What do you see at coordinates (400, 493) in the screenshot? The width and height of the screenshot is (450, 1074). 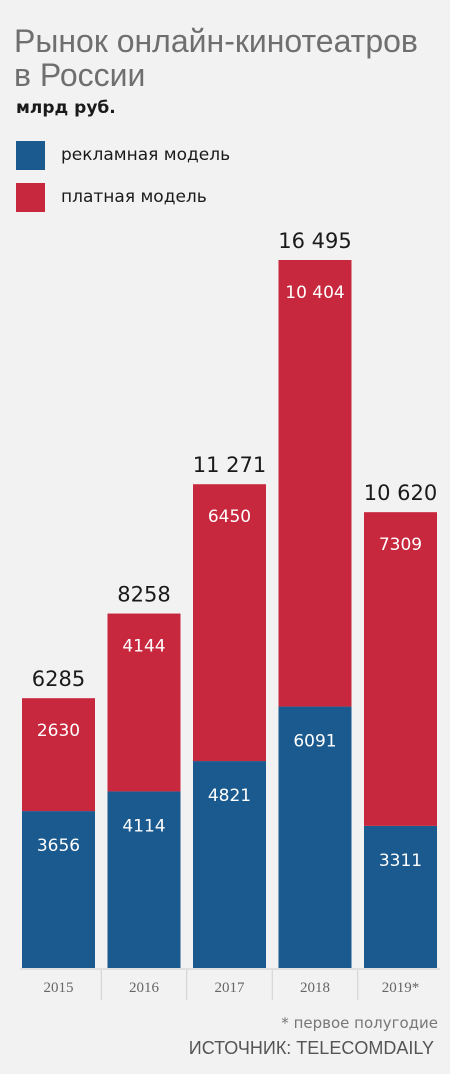 I see `total-label: 10 620` at bounding box center [400, 493].